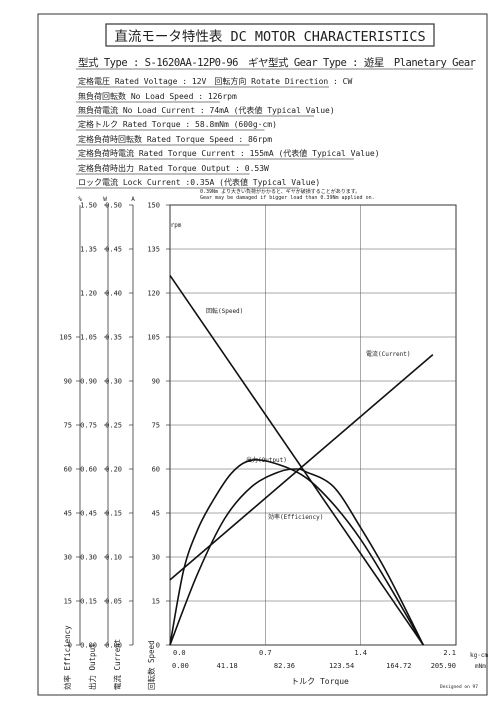 The height and width of the screenshot is (707, 500). I want to click on y-axis-label: 効率 Efficiency, so click(67, 657).